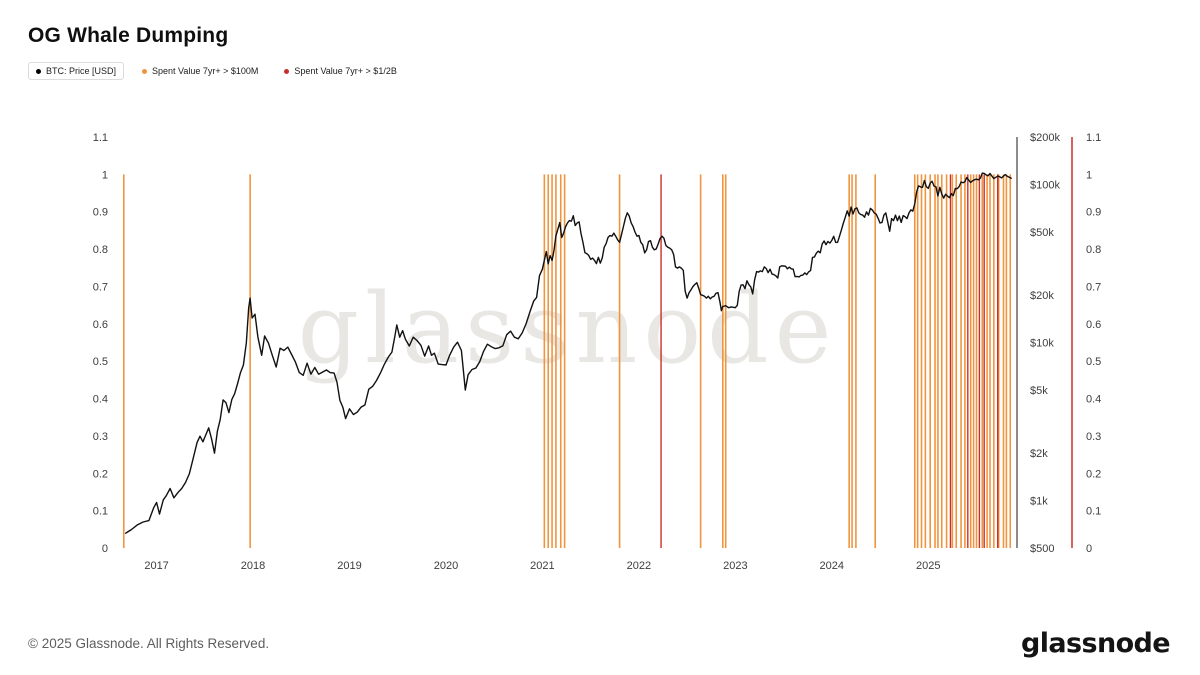 This screenshot has height=675, width=1200. I want to click on left-axis-label: 0, so click(105, 549).